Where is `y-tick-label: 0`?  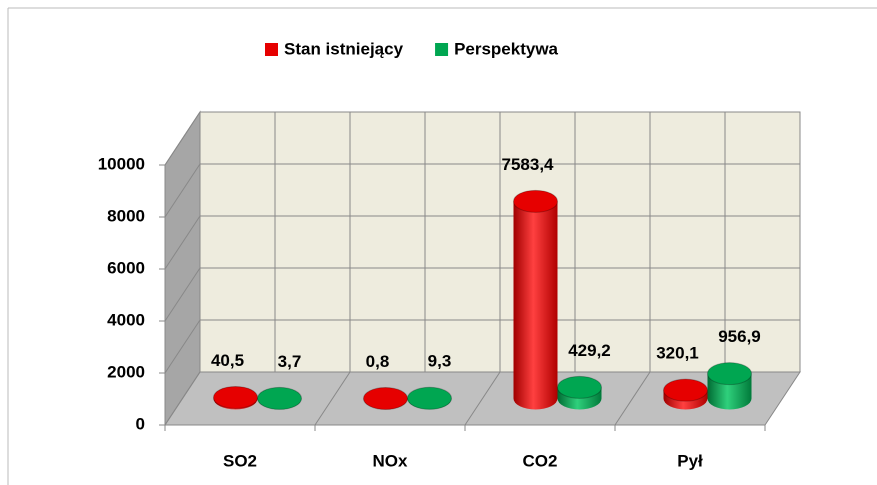 y-tick-label: 0 is located at coordinates (140, 423).